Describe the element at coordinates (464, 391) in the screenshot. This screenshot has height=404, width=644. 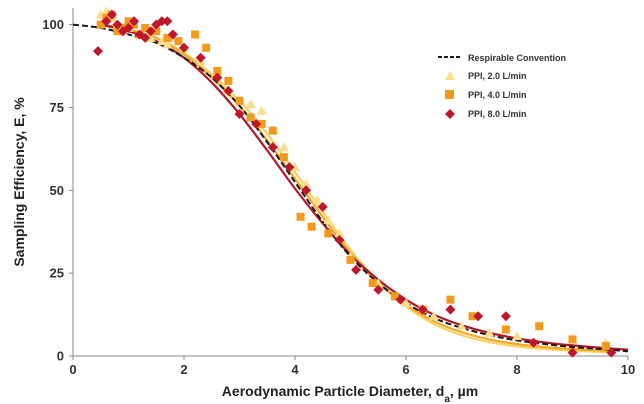
I see `x-axis-title-unit: , µm` at that location.